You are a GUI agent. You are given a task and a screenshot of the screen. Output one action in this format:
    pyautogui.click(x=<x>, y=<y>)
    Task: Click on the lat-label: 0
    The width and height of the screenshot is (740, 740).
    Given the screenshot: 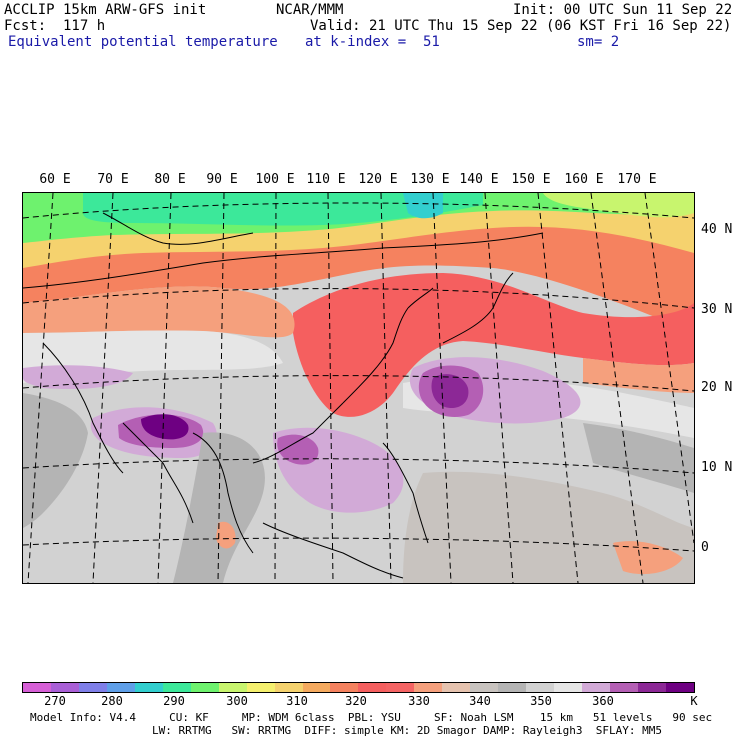 What is the action you would take?
    pyautogui.click(x=705, y=547)
    